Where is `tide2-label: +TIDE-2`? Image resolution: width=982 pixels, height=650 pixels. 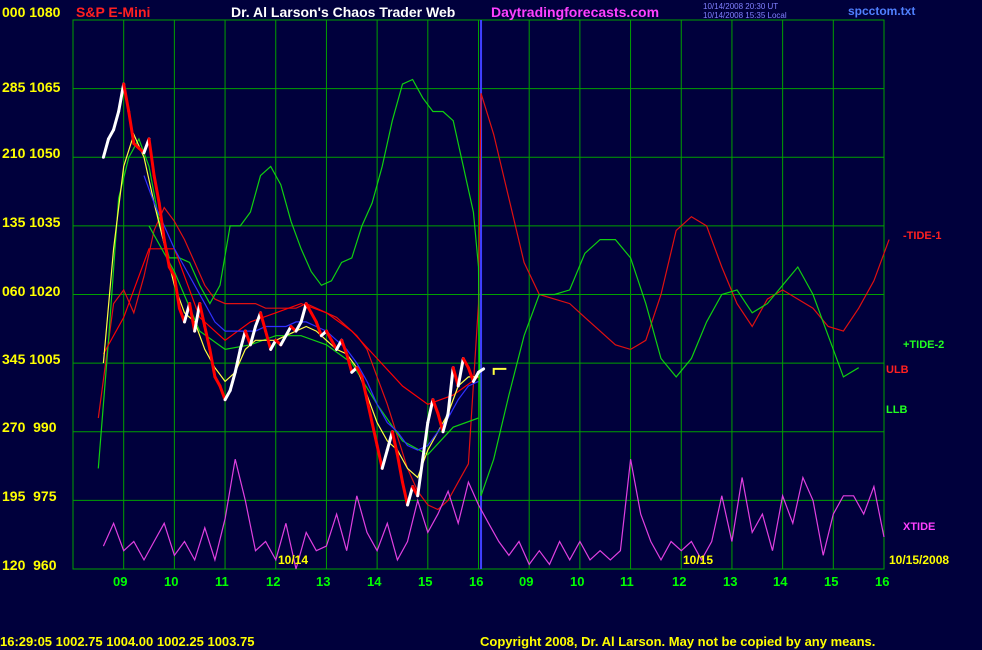
tide2-label: +TIDE-2 is located at coordinates (924, 345).